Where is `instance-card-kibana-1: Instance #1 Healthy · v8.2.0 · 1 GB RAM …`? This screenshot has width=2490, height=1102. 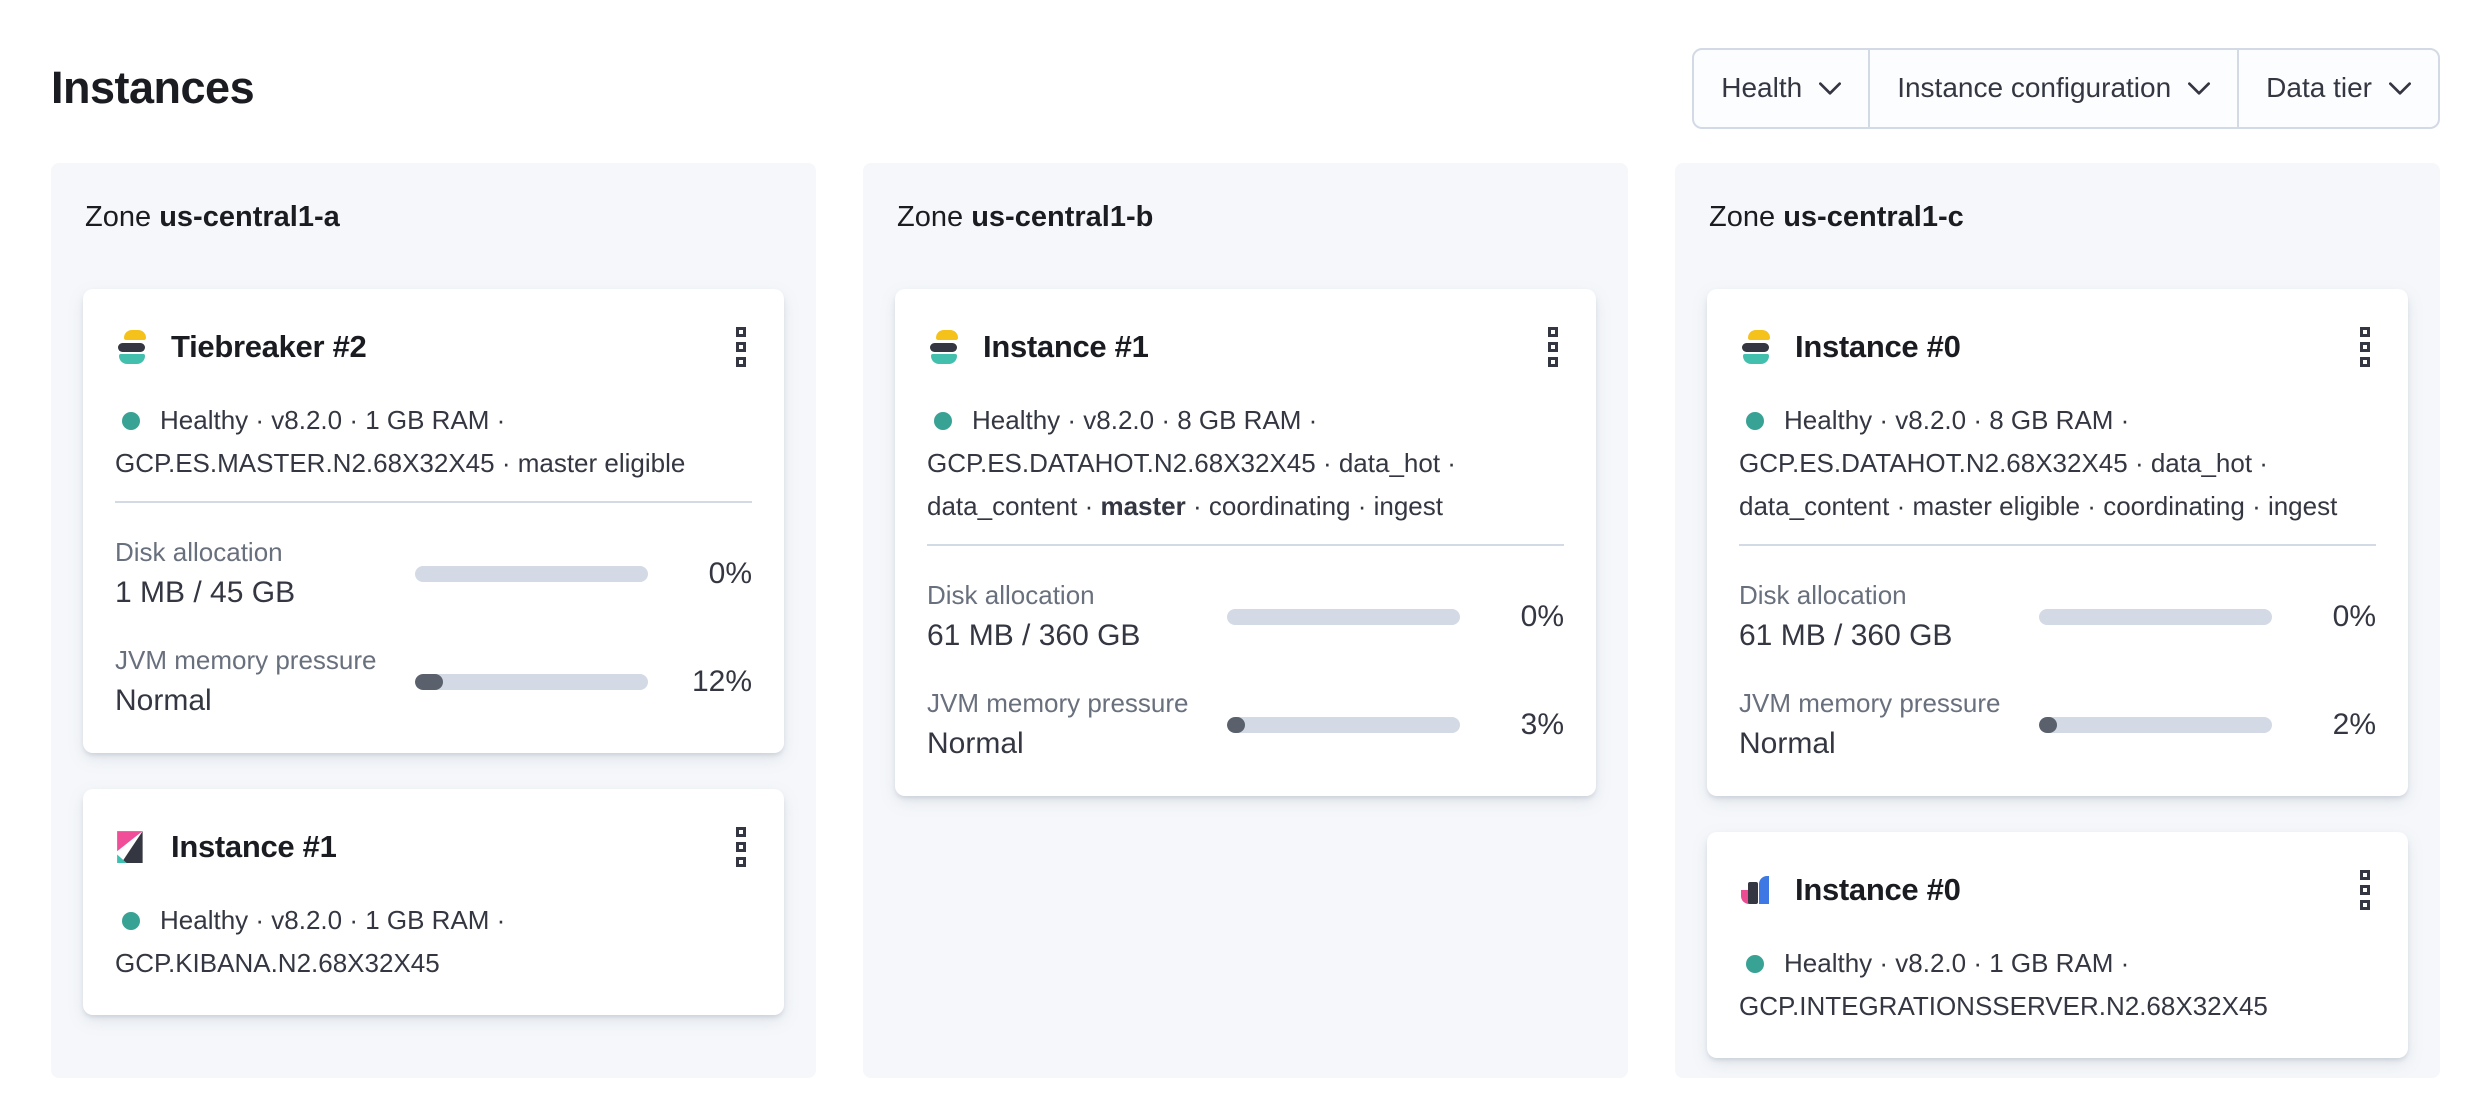 instance-card-kibana-1: Instance #1 Healthy · v8.2.0 · 1 GB RAM … is located at coordinates (433, 902).